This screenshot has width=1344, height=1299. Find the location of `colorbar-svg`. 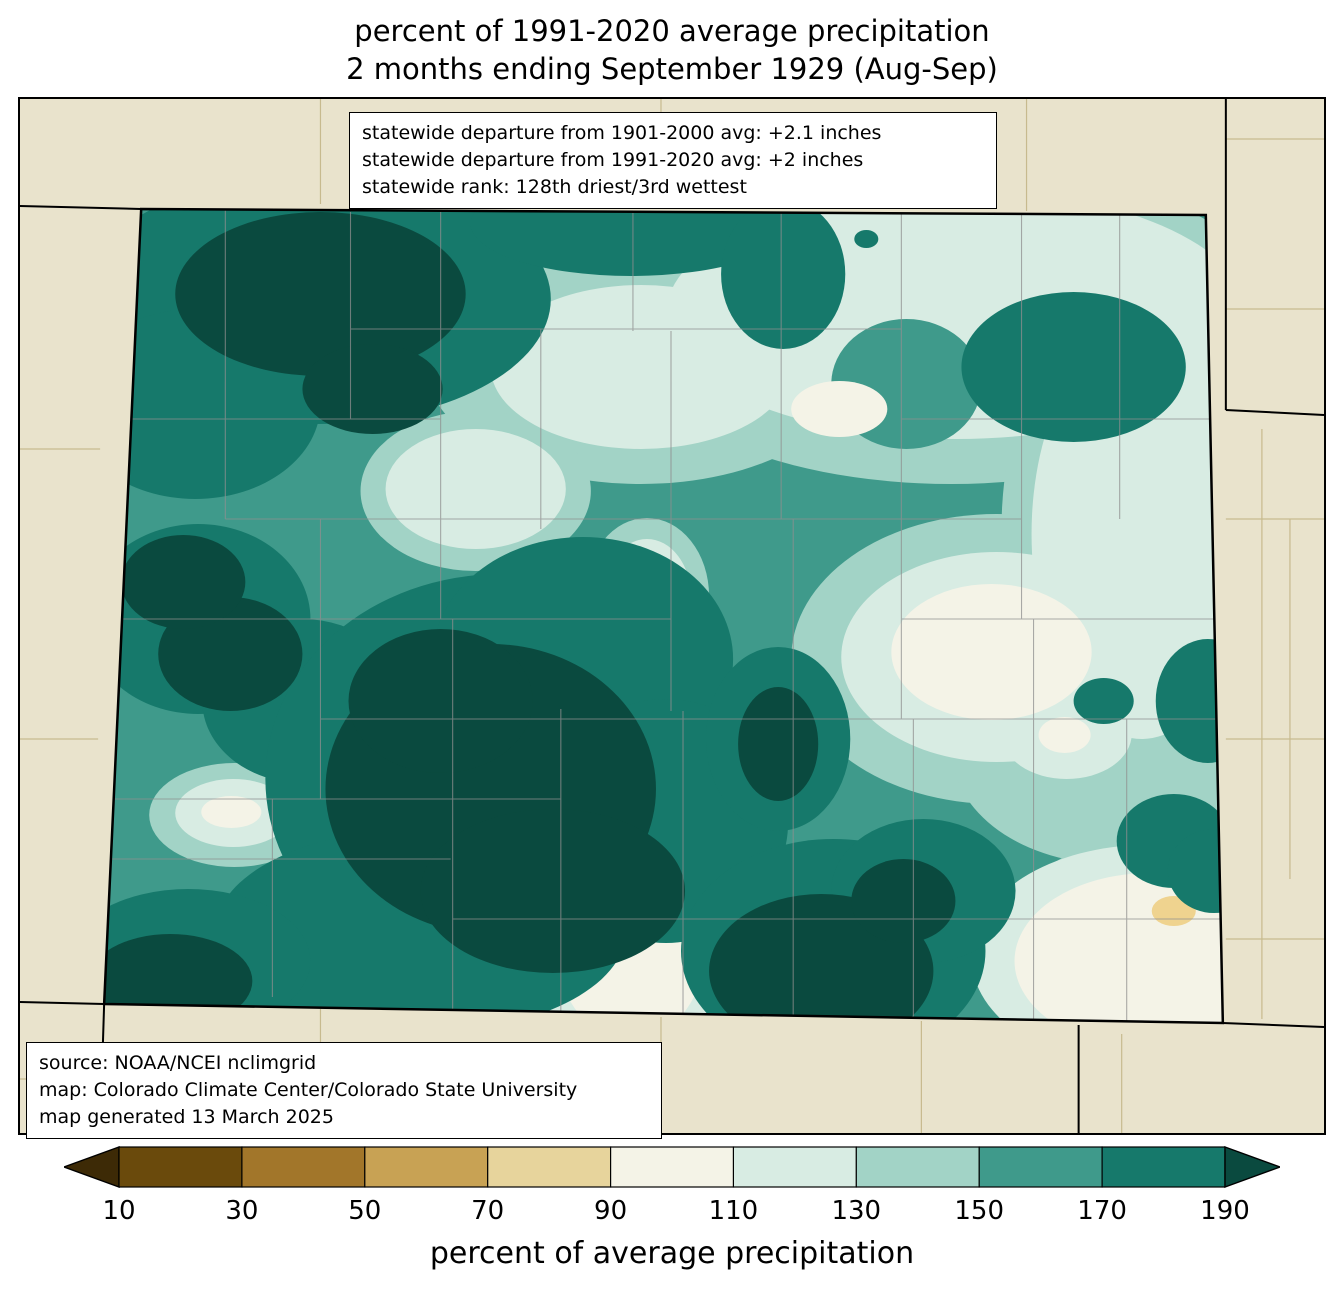

colorbar-svg is located at coordinates (672, 1167).